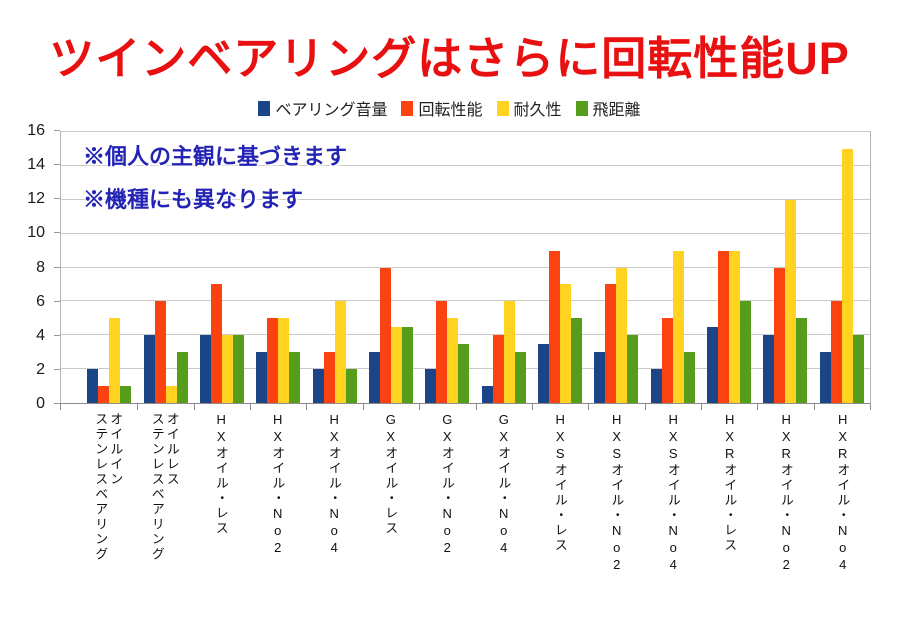  I want to click on y-axis: 0 2 4 6 8 10 12 14 16, so click(30, 267).